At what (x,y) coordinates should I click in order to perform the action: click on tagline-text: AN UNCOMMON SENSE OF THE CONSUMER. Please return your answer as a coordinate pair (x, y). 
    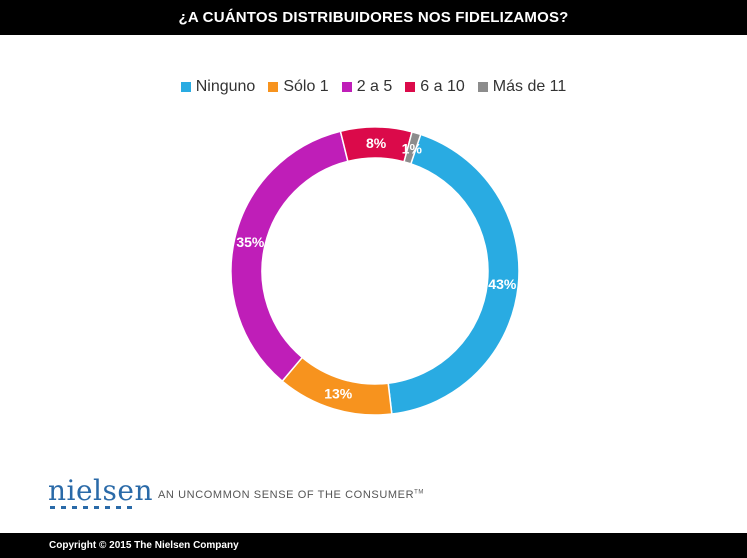
    Looking at the image, I should click on (286, 495).